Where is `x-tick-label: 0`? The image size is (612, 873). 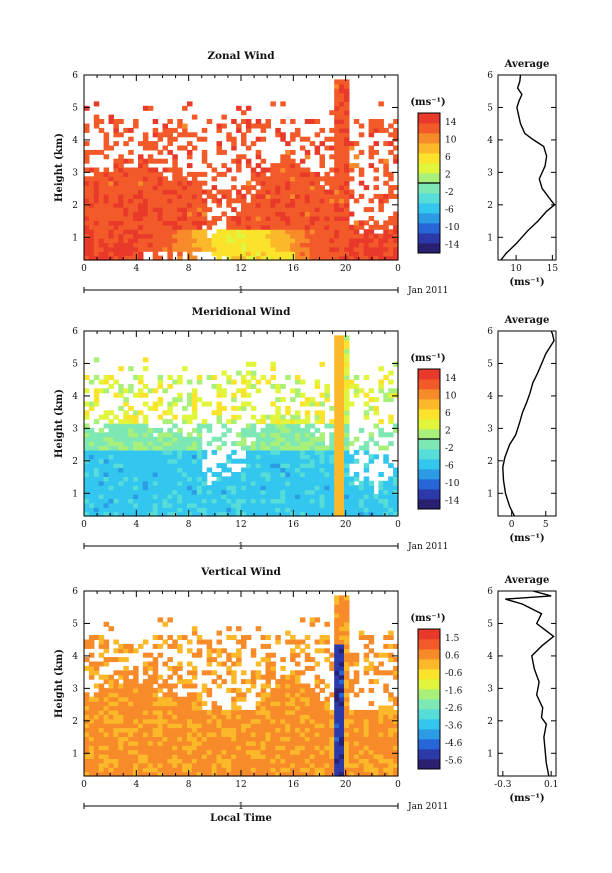
x-tick-label: 0 is located at coordinates (398, 525).